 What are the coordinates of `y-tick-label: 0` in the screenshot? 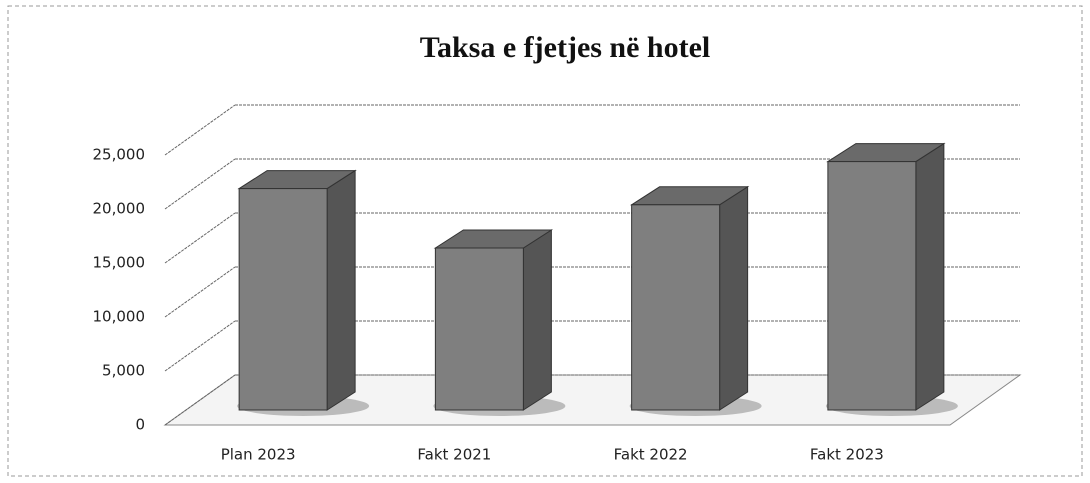 It's located at (140, 425).